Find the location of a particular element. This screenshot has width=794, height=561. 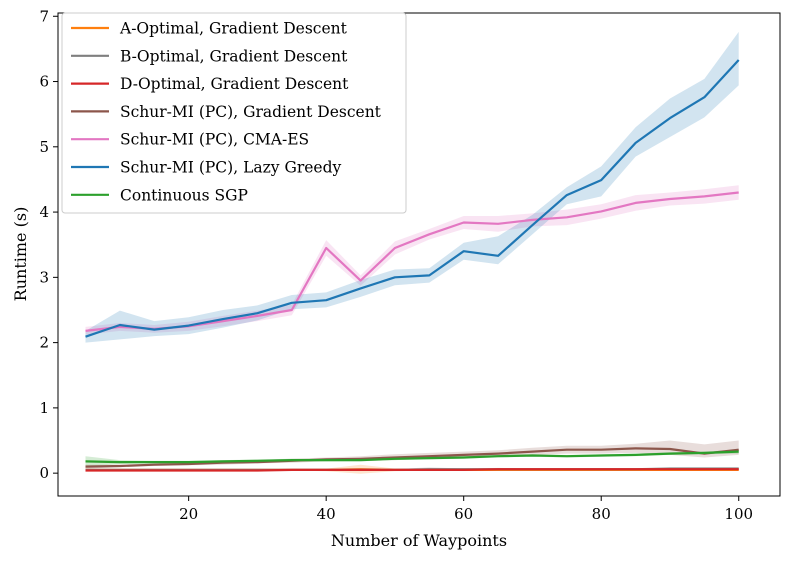

y-tick-label: 6 is located at coordinates (44, 82).